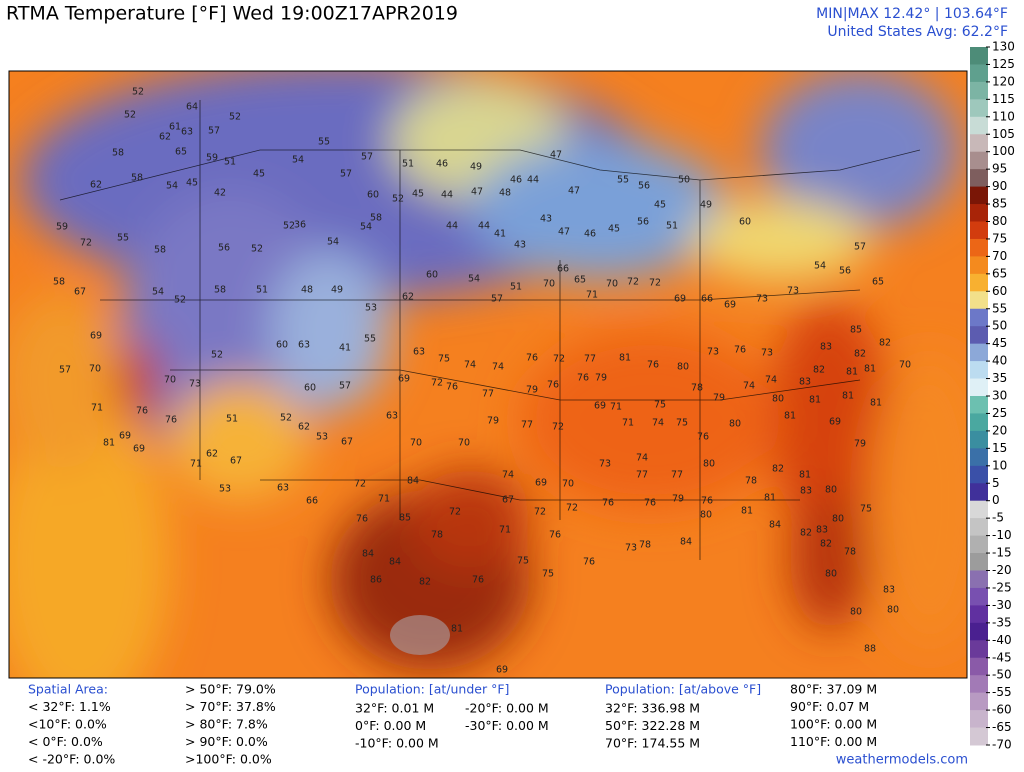  Describe the element at coordinates (623, 180) in the screenshot. I see `station-temperature: 55` at that location.